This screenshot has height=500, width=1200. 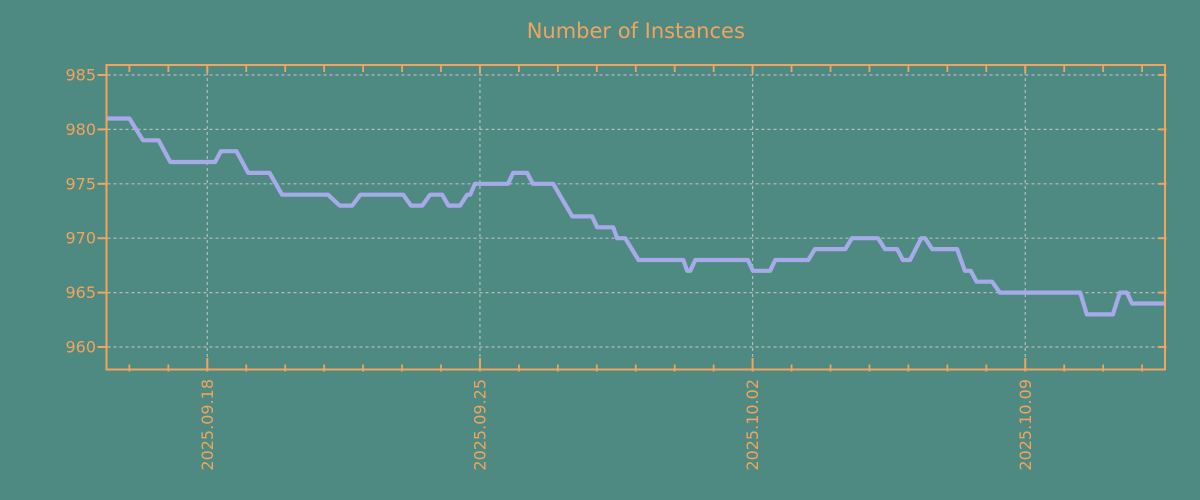 What do you see at coordinates (80, 238) in the screenshot?
I see `y-tick-label: 970` at bounding box center [80, 238].